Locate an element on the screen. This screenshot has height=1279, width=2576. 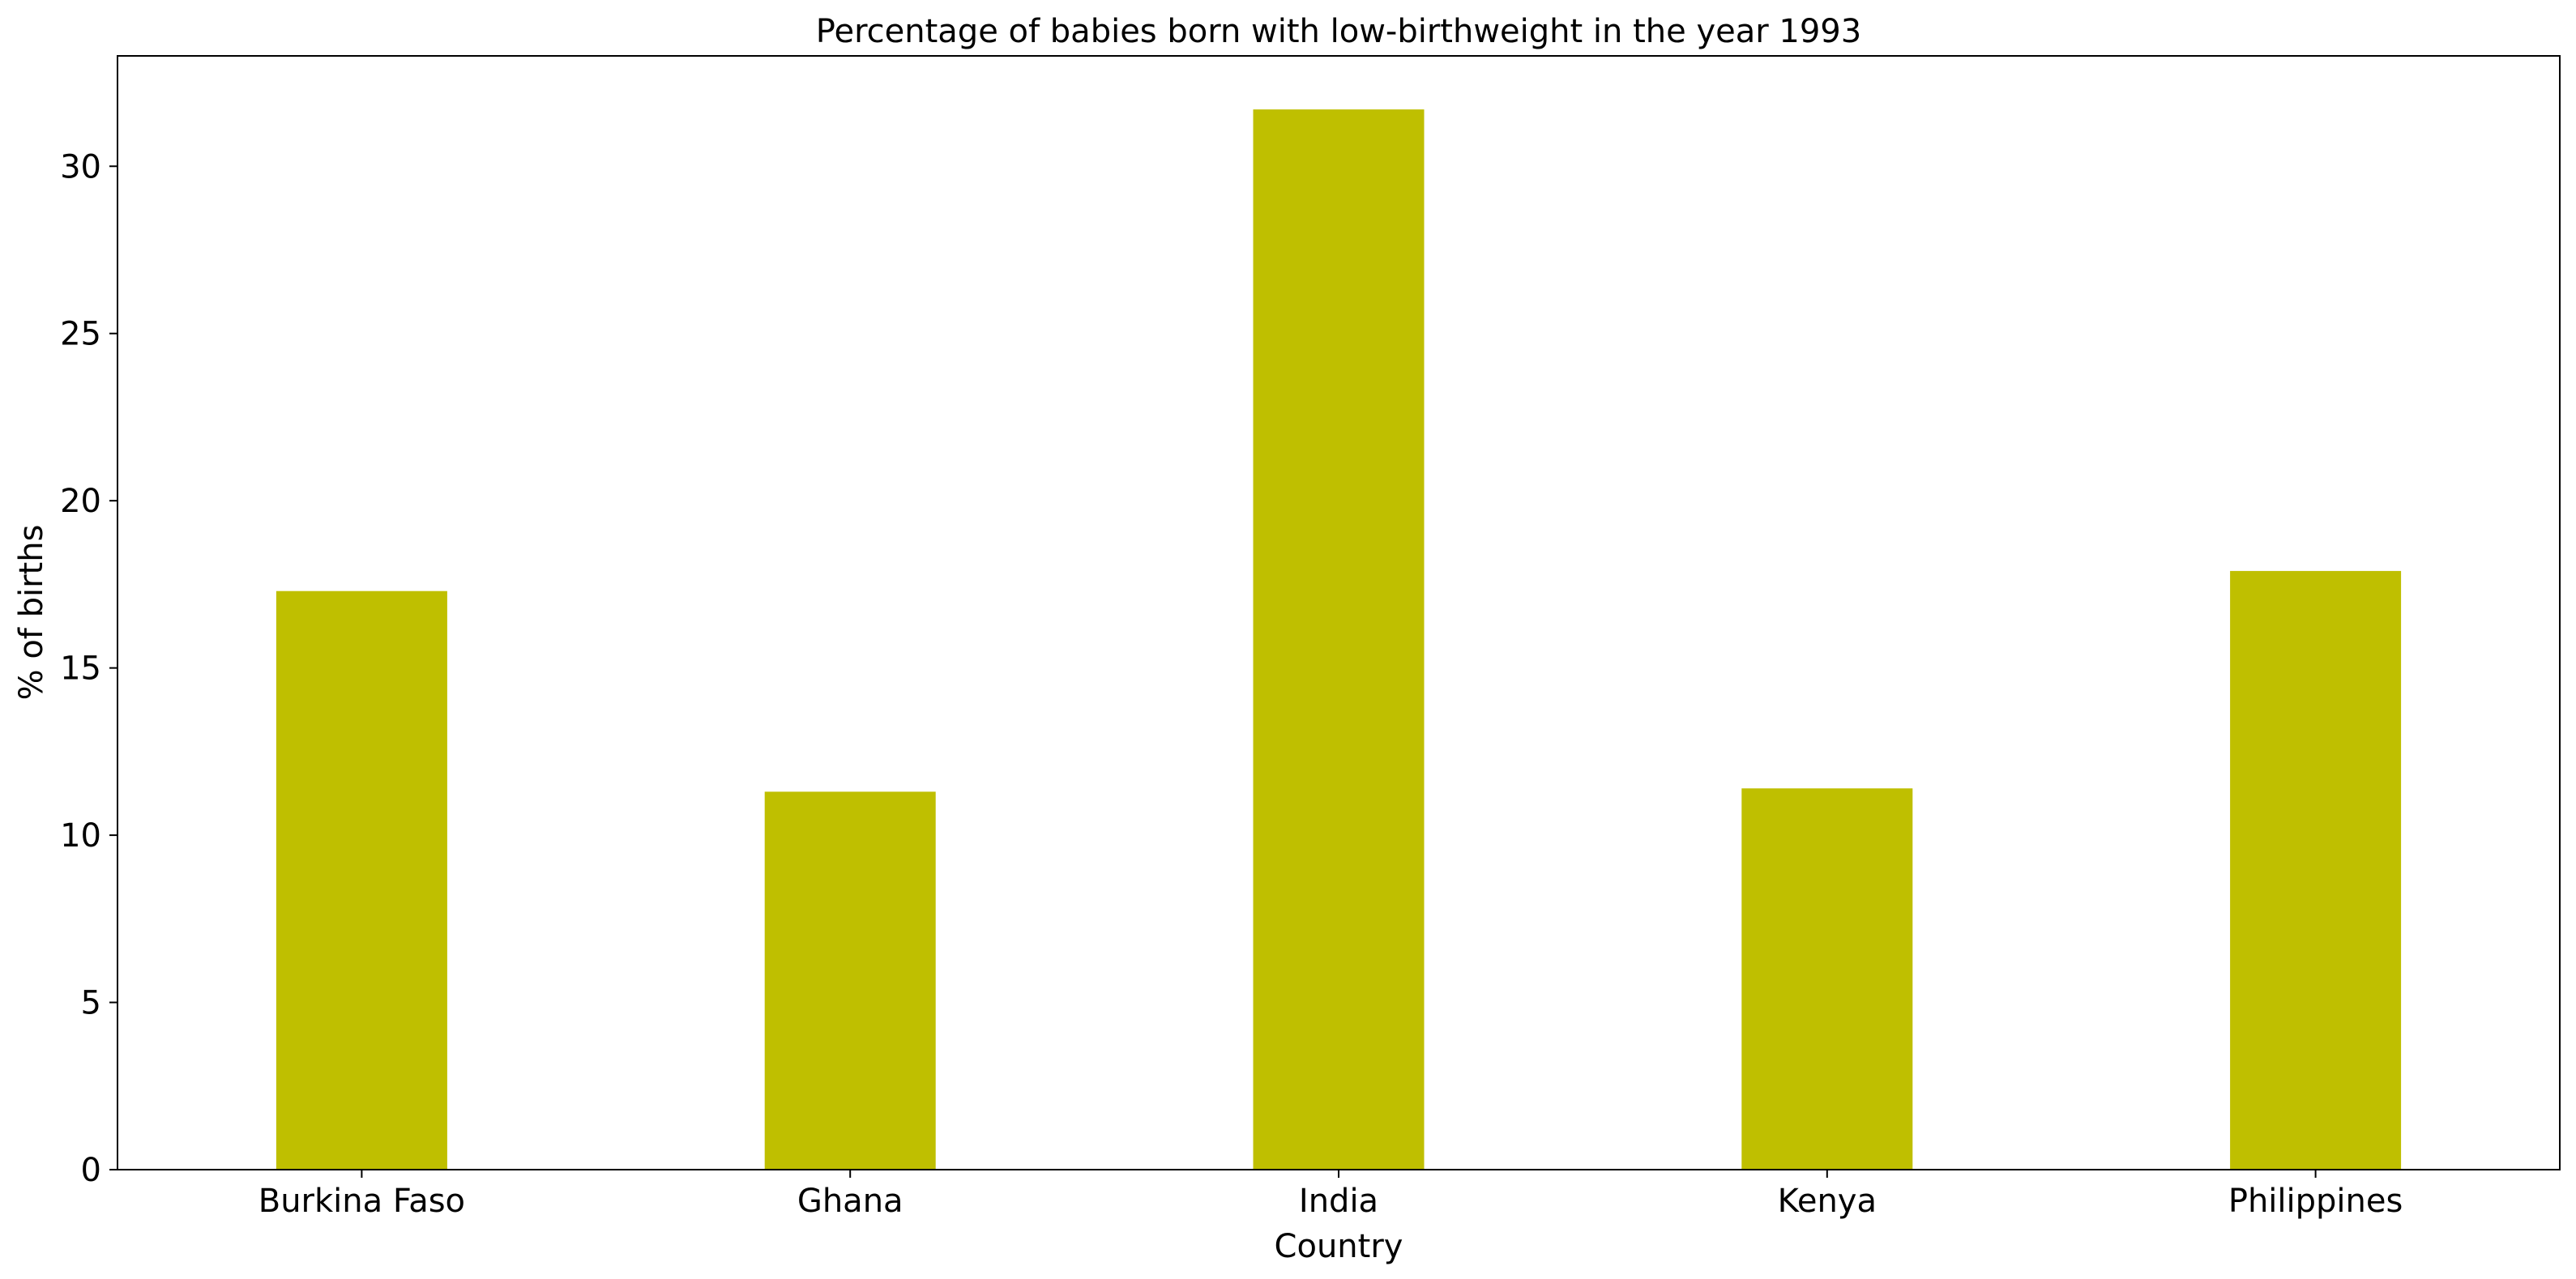
x-axis-label: Country is located at coordinates (1339, 1246).